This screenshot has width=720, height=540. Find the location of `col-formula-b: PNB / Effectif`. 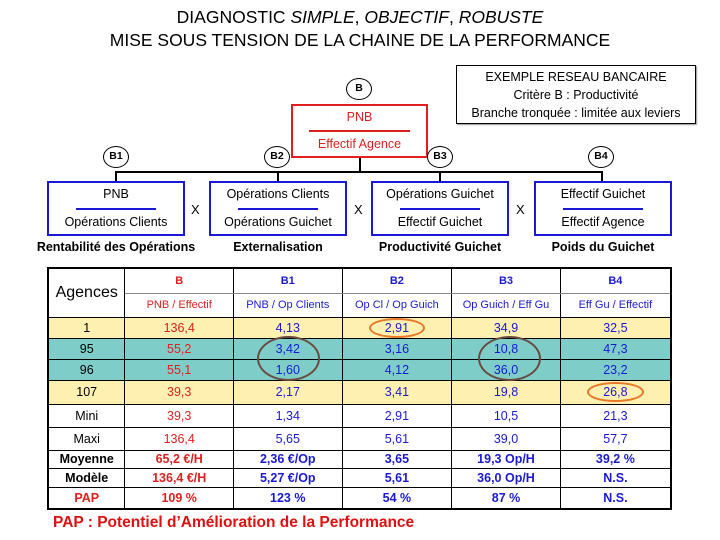

col-formula-b: PNB / Effectif is located at coordinates (179, 305).